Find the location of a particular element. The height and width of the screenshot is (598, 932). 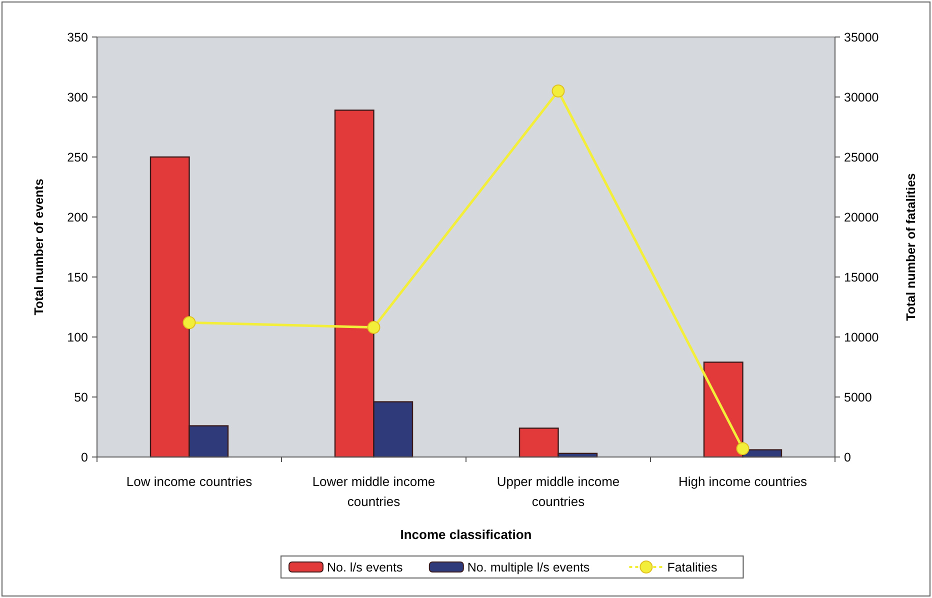

y2-tick-label: 20000 is located at coordinates (861, 217).